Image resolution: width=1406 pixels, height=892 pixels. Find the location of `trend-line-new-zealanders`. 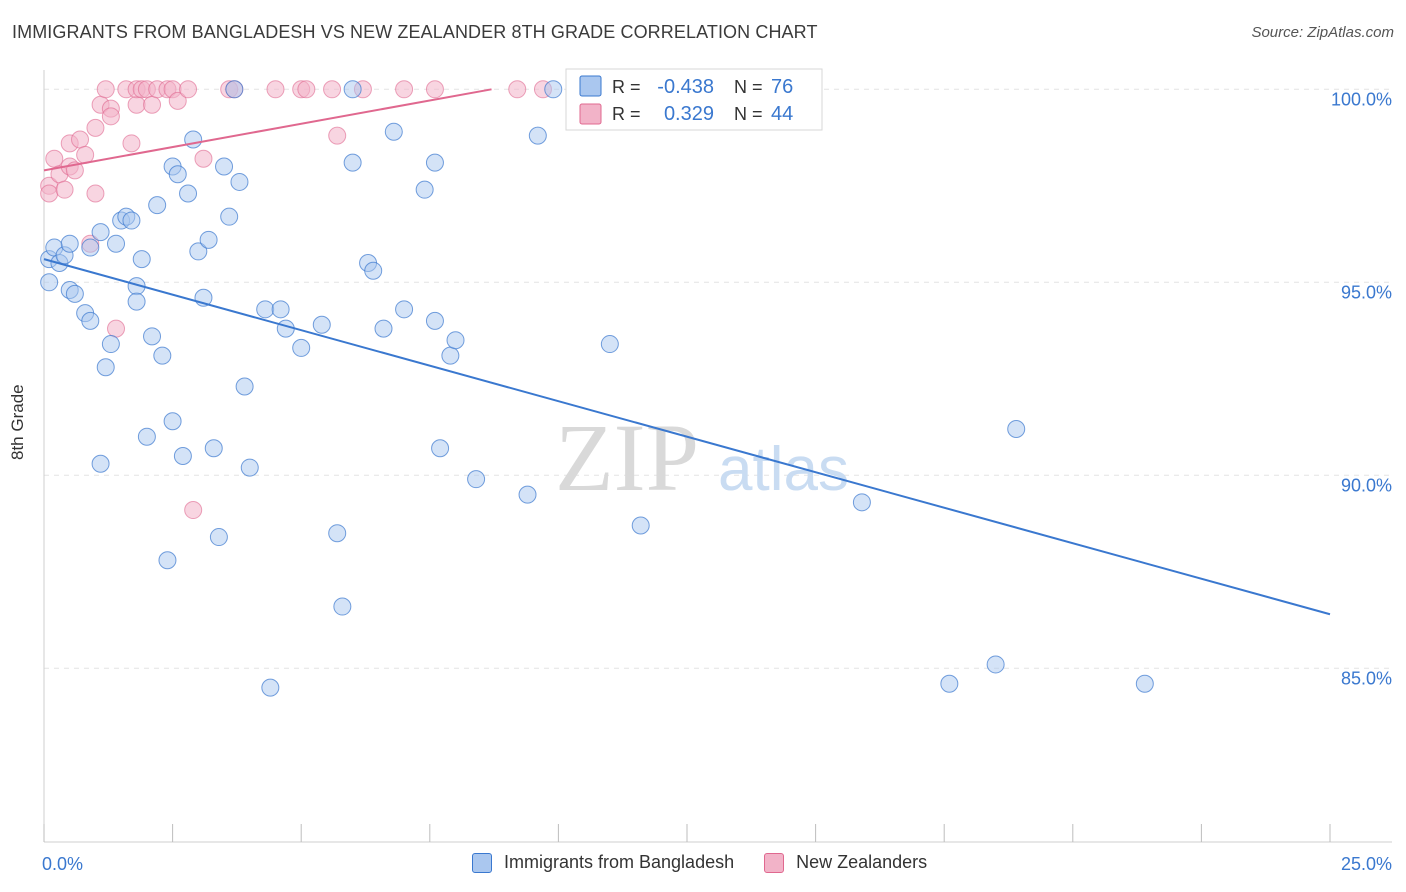

trend-line-new-zealanders is located at coordinates (267, 130).